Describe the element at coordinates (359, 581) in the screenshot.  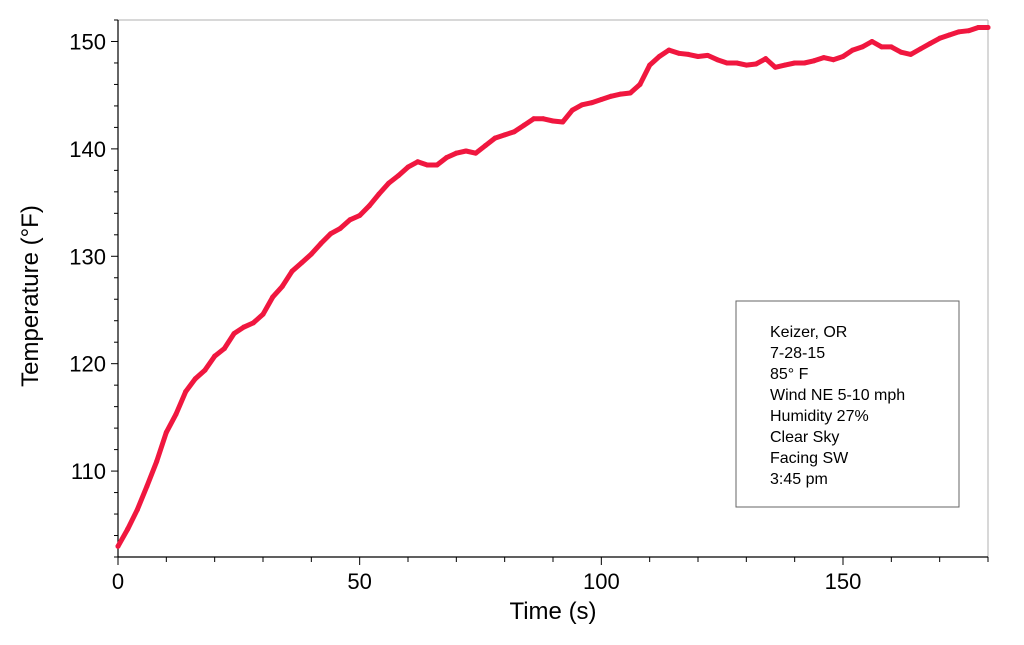
I see `x-tick-label: 50` at that location.